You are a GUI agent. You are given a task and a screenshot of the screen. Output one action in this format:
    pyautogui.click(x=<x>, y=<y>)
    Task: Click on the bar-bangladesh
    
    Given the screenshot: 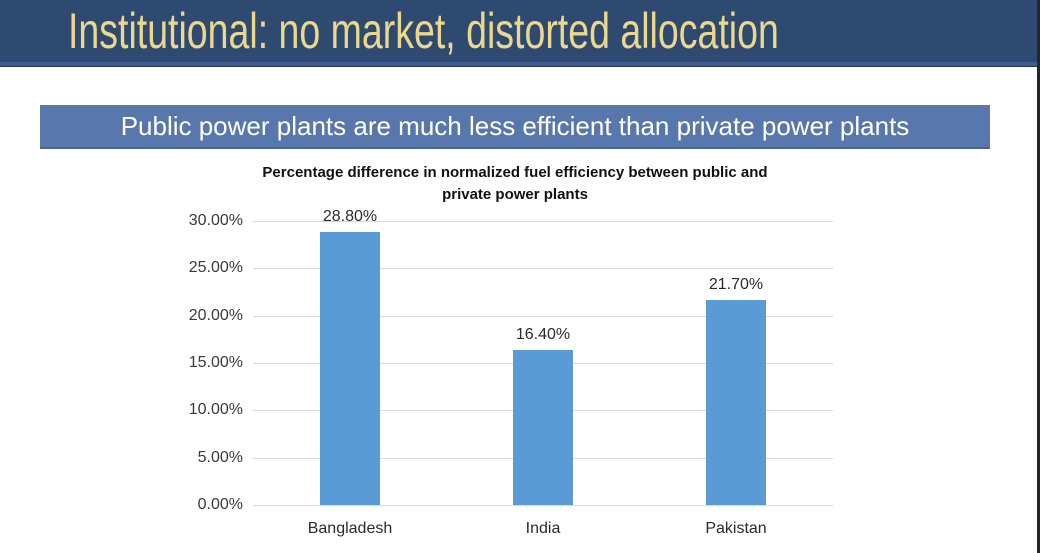 What is the action you would take?
    pyautogui.click(x=350, y=368)
    